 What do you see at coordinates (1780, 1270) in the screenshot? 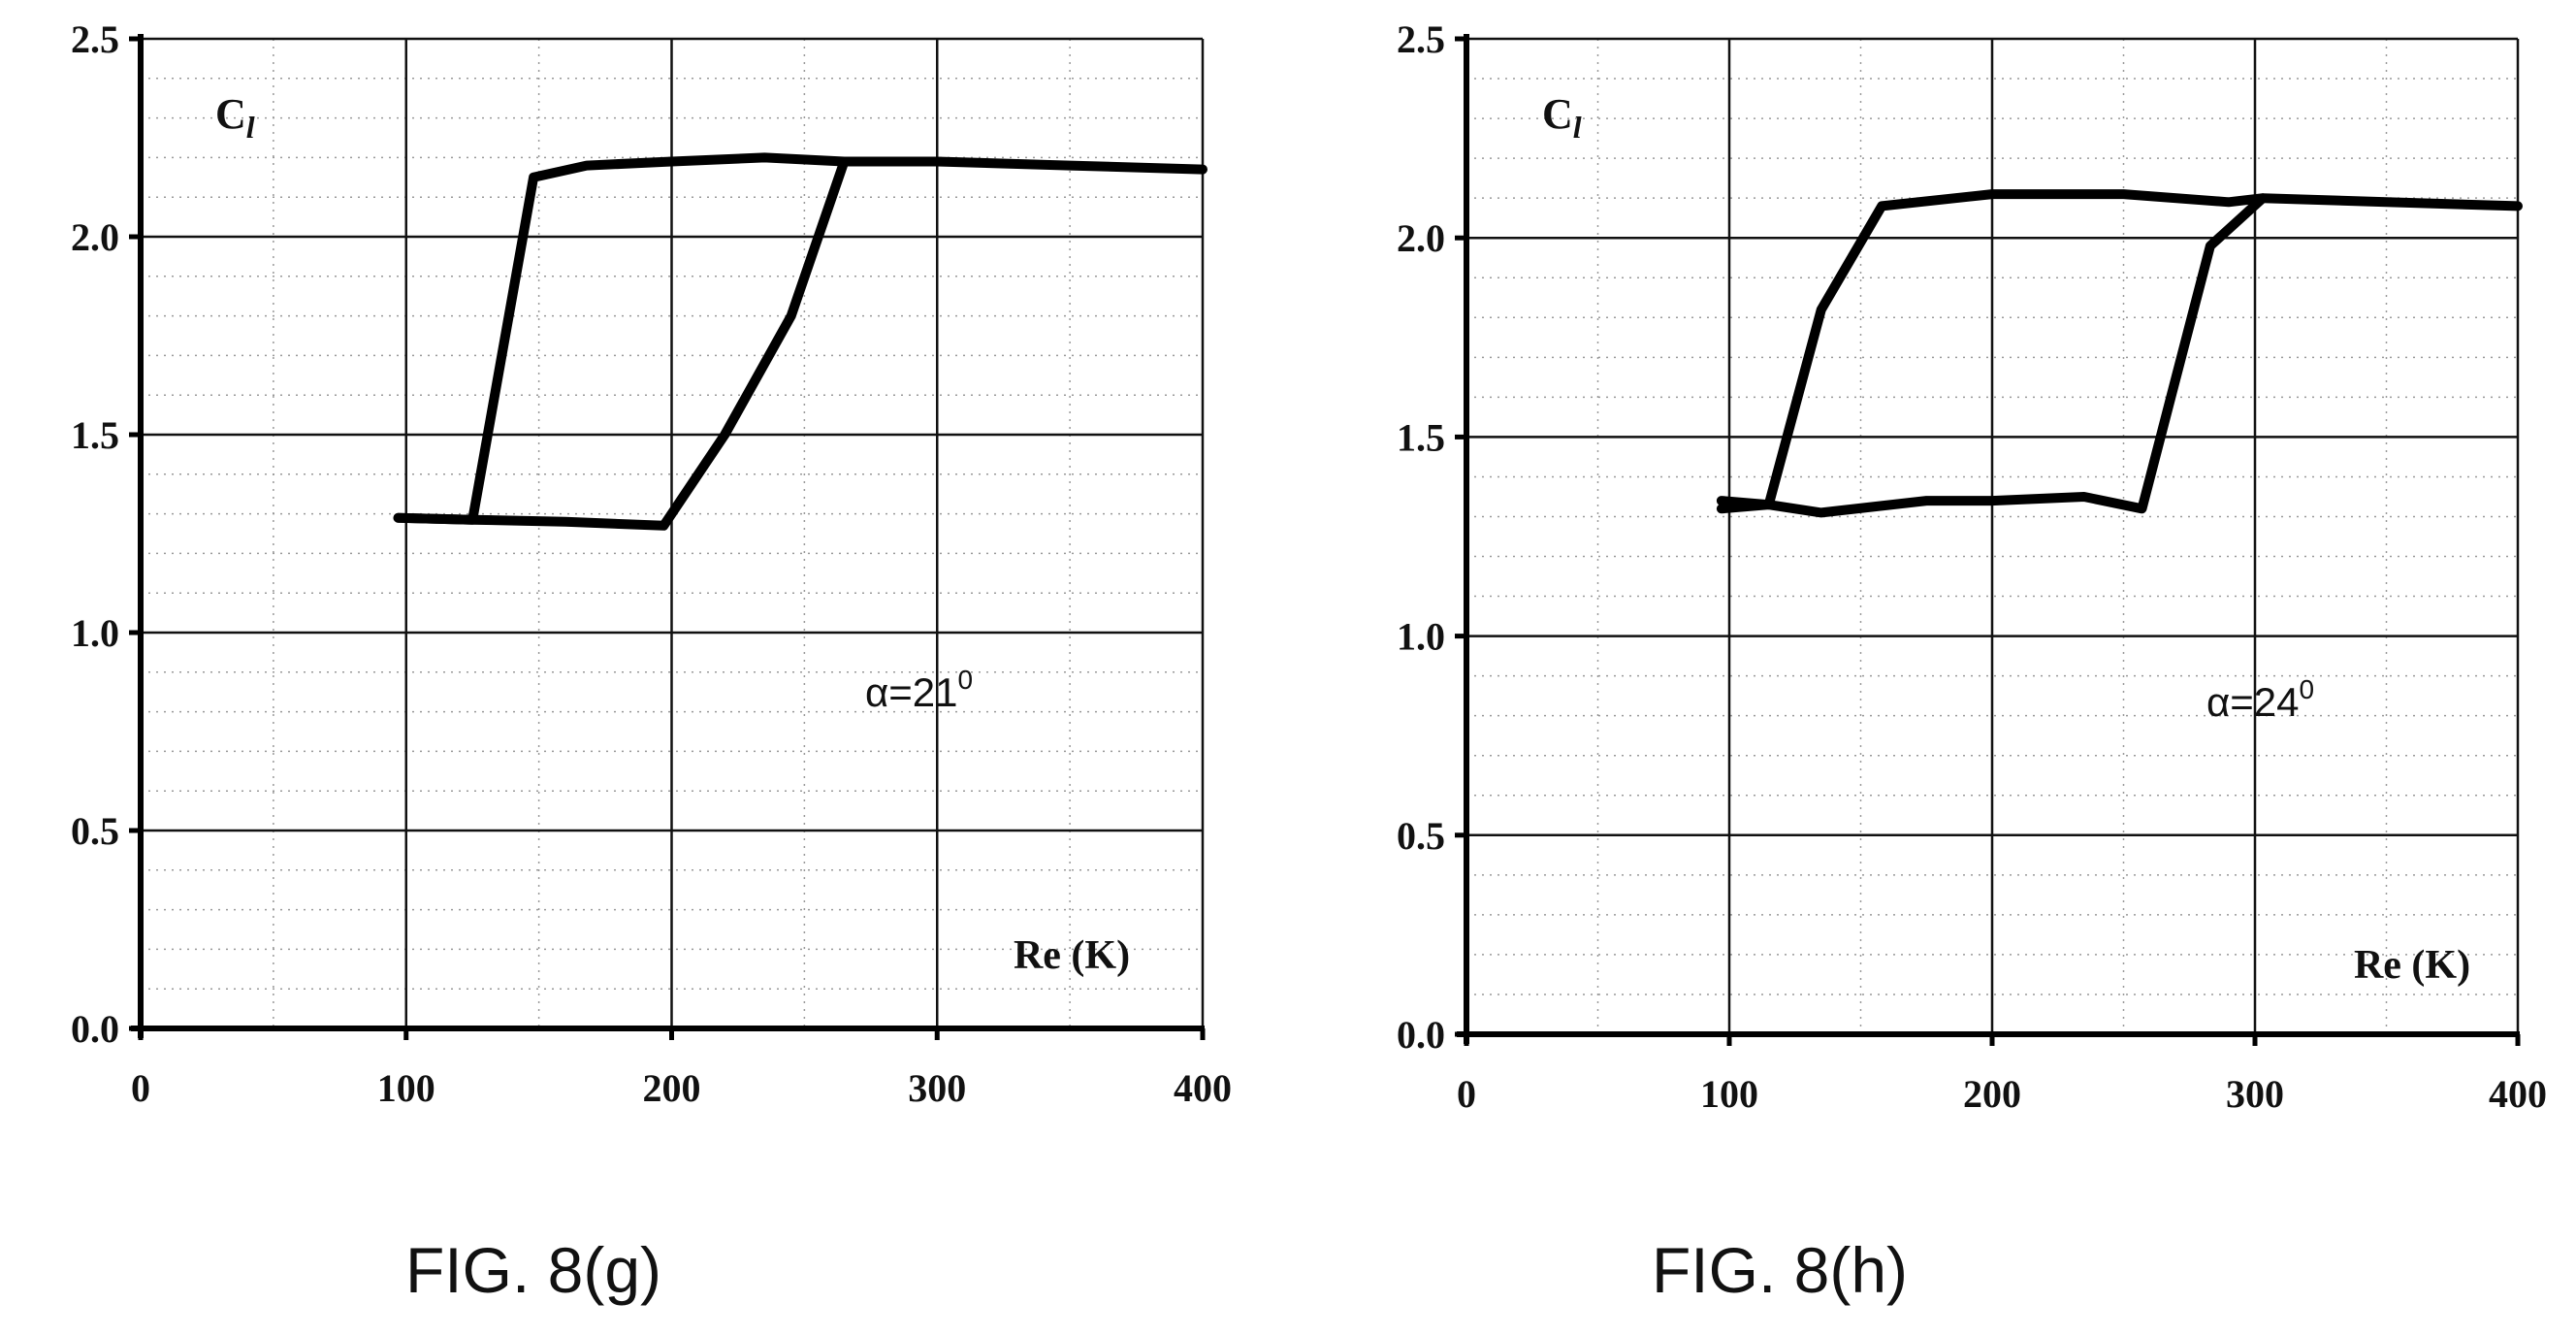
I see `figure-caption: FIG. 8(h)` at bounding box center [1780, 1270].